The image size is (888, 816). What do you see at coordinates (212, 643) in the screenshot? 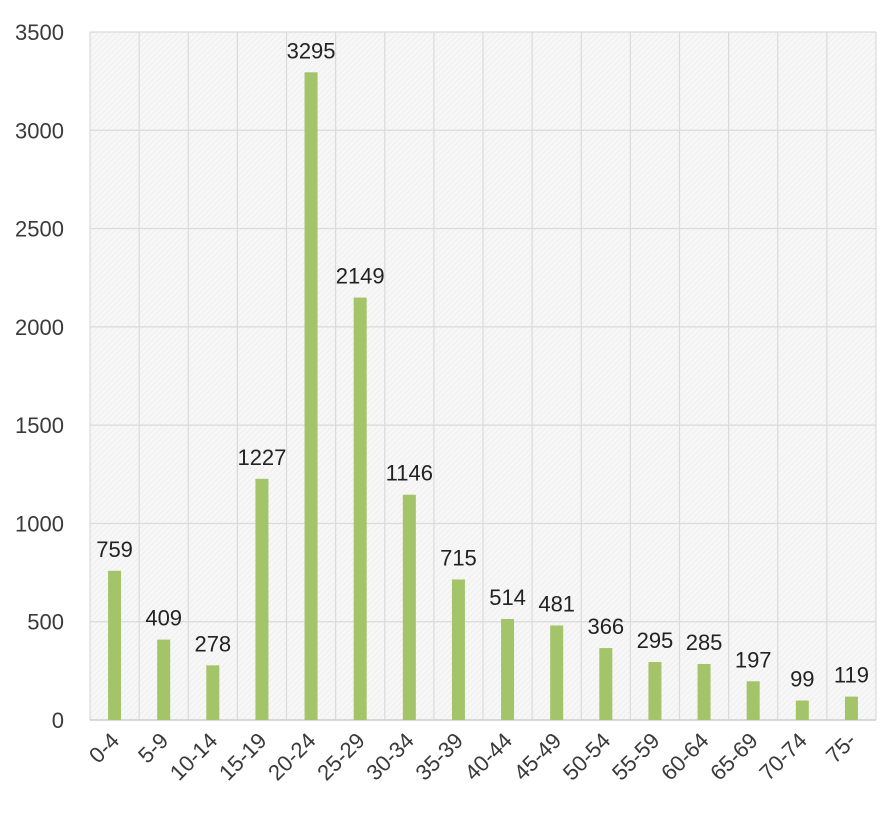
I see `data-label-10-14: 278` at bounding box center [212, 643].